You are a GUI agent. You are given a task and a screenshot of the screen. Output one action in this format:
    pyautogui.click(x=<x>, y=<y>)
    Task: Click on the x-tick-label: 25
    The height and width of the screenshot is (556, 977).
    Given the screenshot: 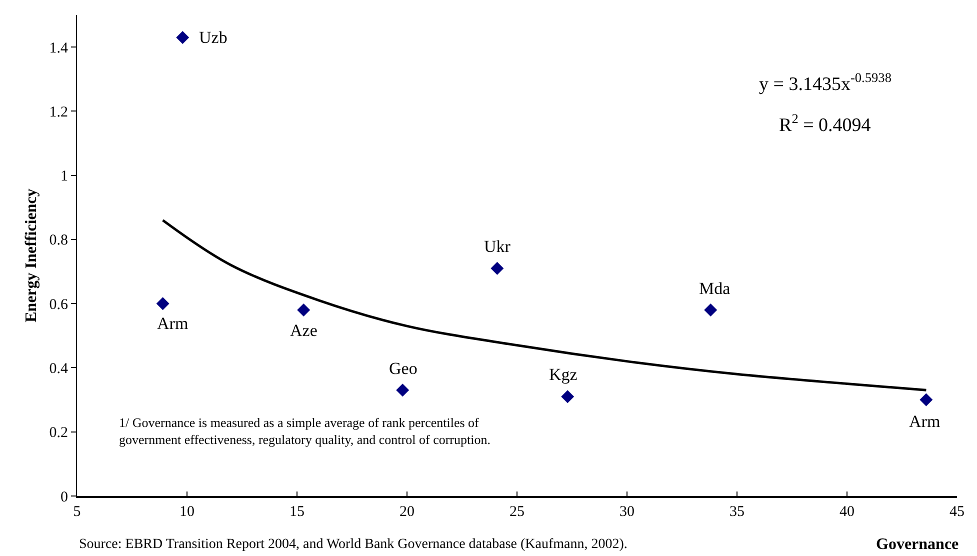 What is the action you would take?
    pyautogui.click(x=517, y=512)
    